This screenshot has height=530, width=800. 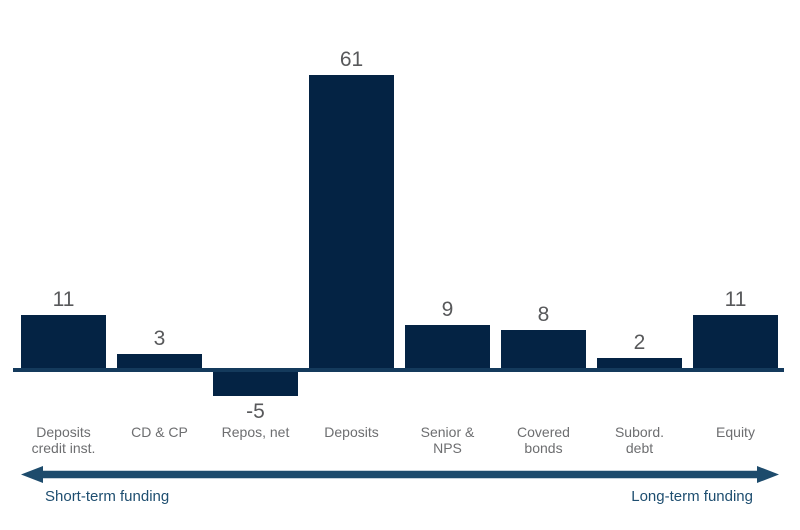 What do you see at coordinates (639, 343) in the screenshot?
I see `bar-value-label: 2` at bounding box center [639, 343].